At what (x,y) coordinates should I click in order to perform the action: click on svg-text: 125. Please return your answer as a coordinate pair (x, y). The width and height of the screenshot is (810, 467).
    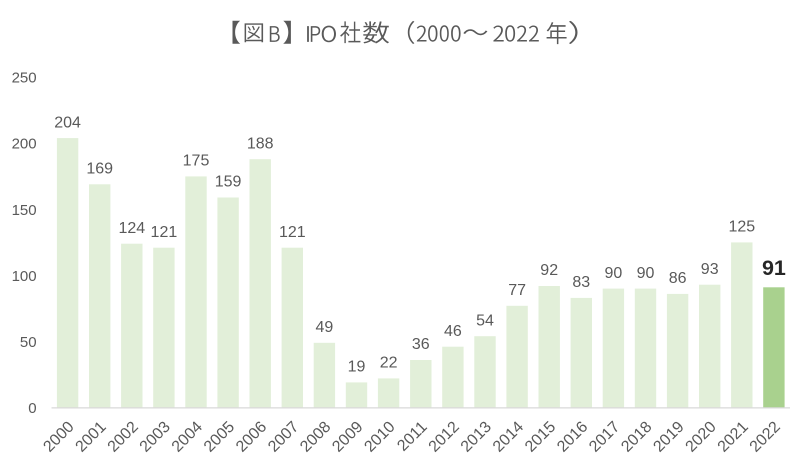
    Looking at the image, I should click on (741, 227).